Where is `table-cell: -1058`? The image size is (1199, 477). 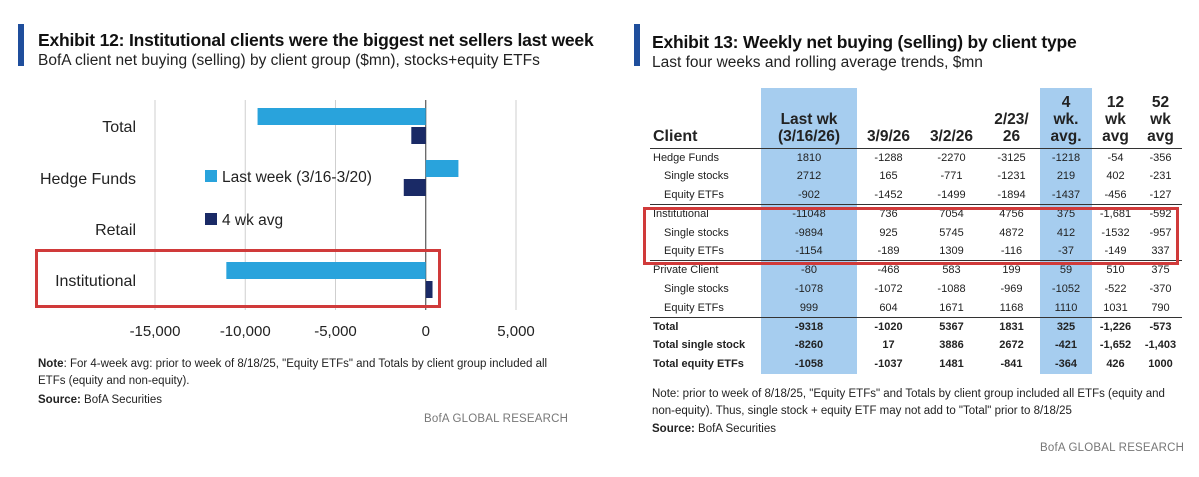 table-cell: -1058 is located at coordinates (809, 364).